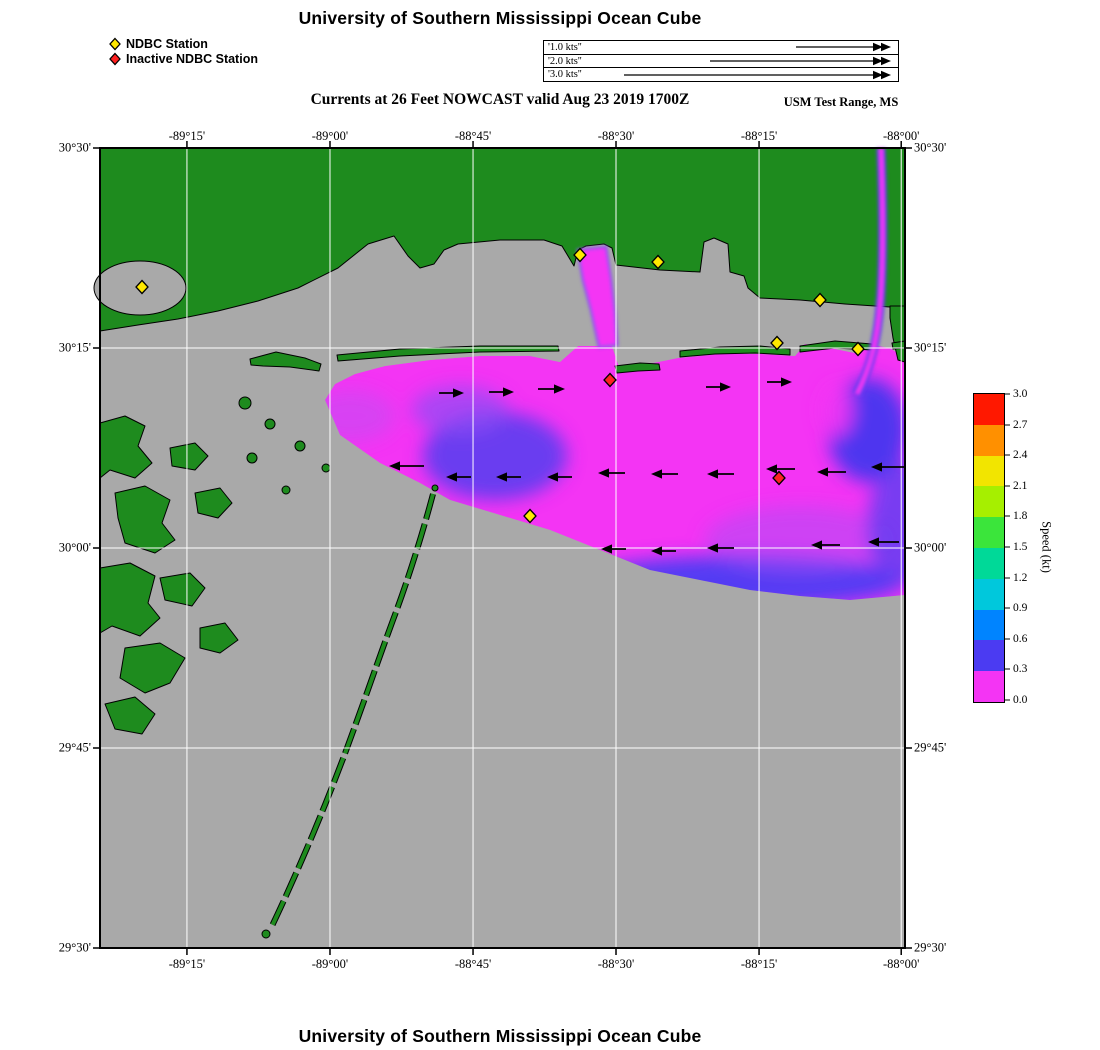 The width and height of the screenshot is (1100, 1050). Describe the element at coordinates (74, 547) in the screenshot. I see `y-axis-tick-left: 30°00'` at that location.